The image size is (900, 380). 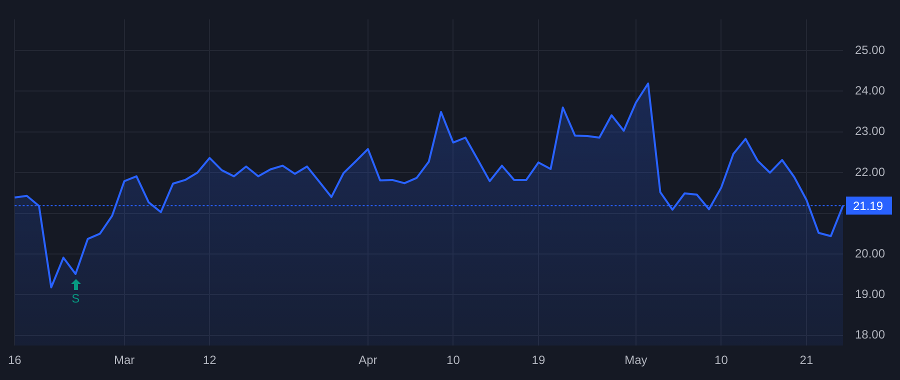 I want to click on y-tick-label: 19.00, so click(x=870, y=294).